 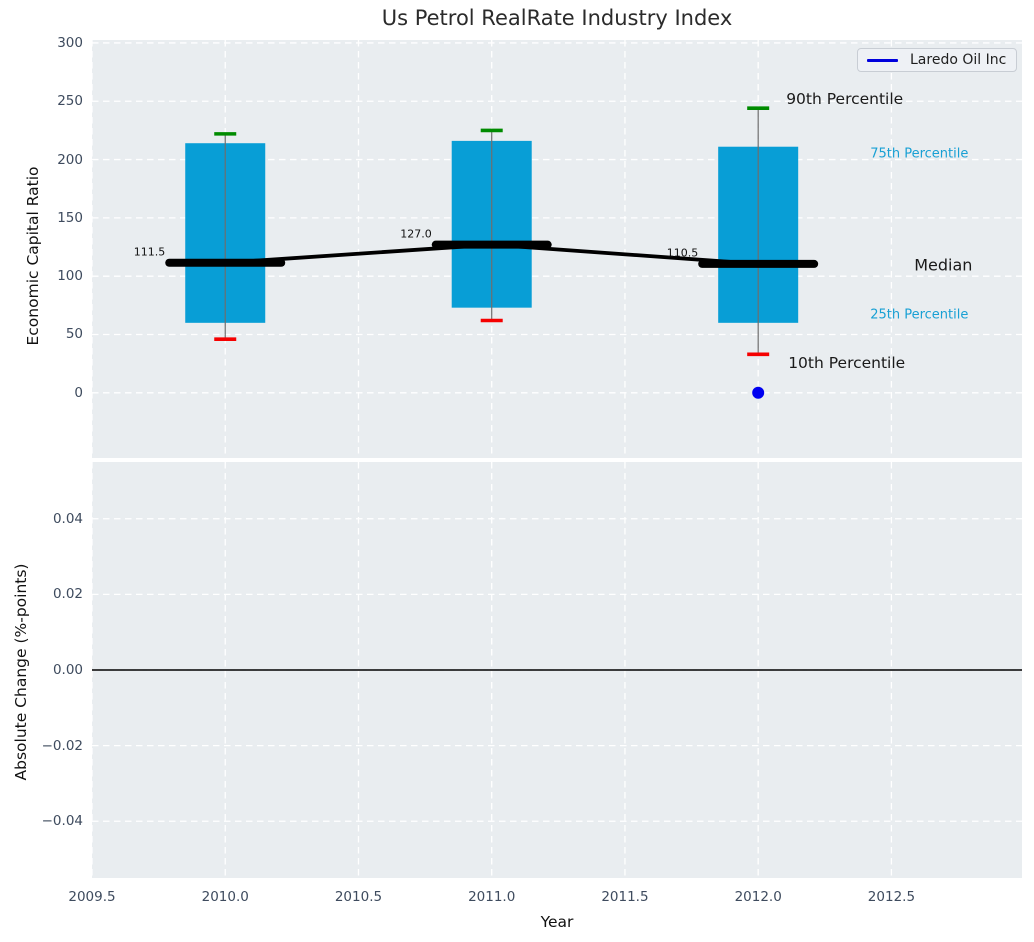 What do you see at coordinates (149, 252) in the screenshot?
I see `median-value-label-2010: 111.5` at bounding box center [149, 252].